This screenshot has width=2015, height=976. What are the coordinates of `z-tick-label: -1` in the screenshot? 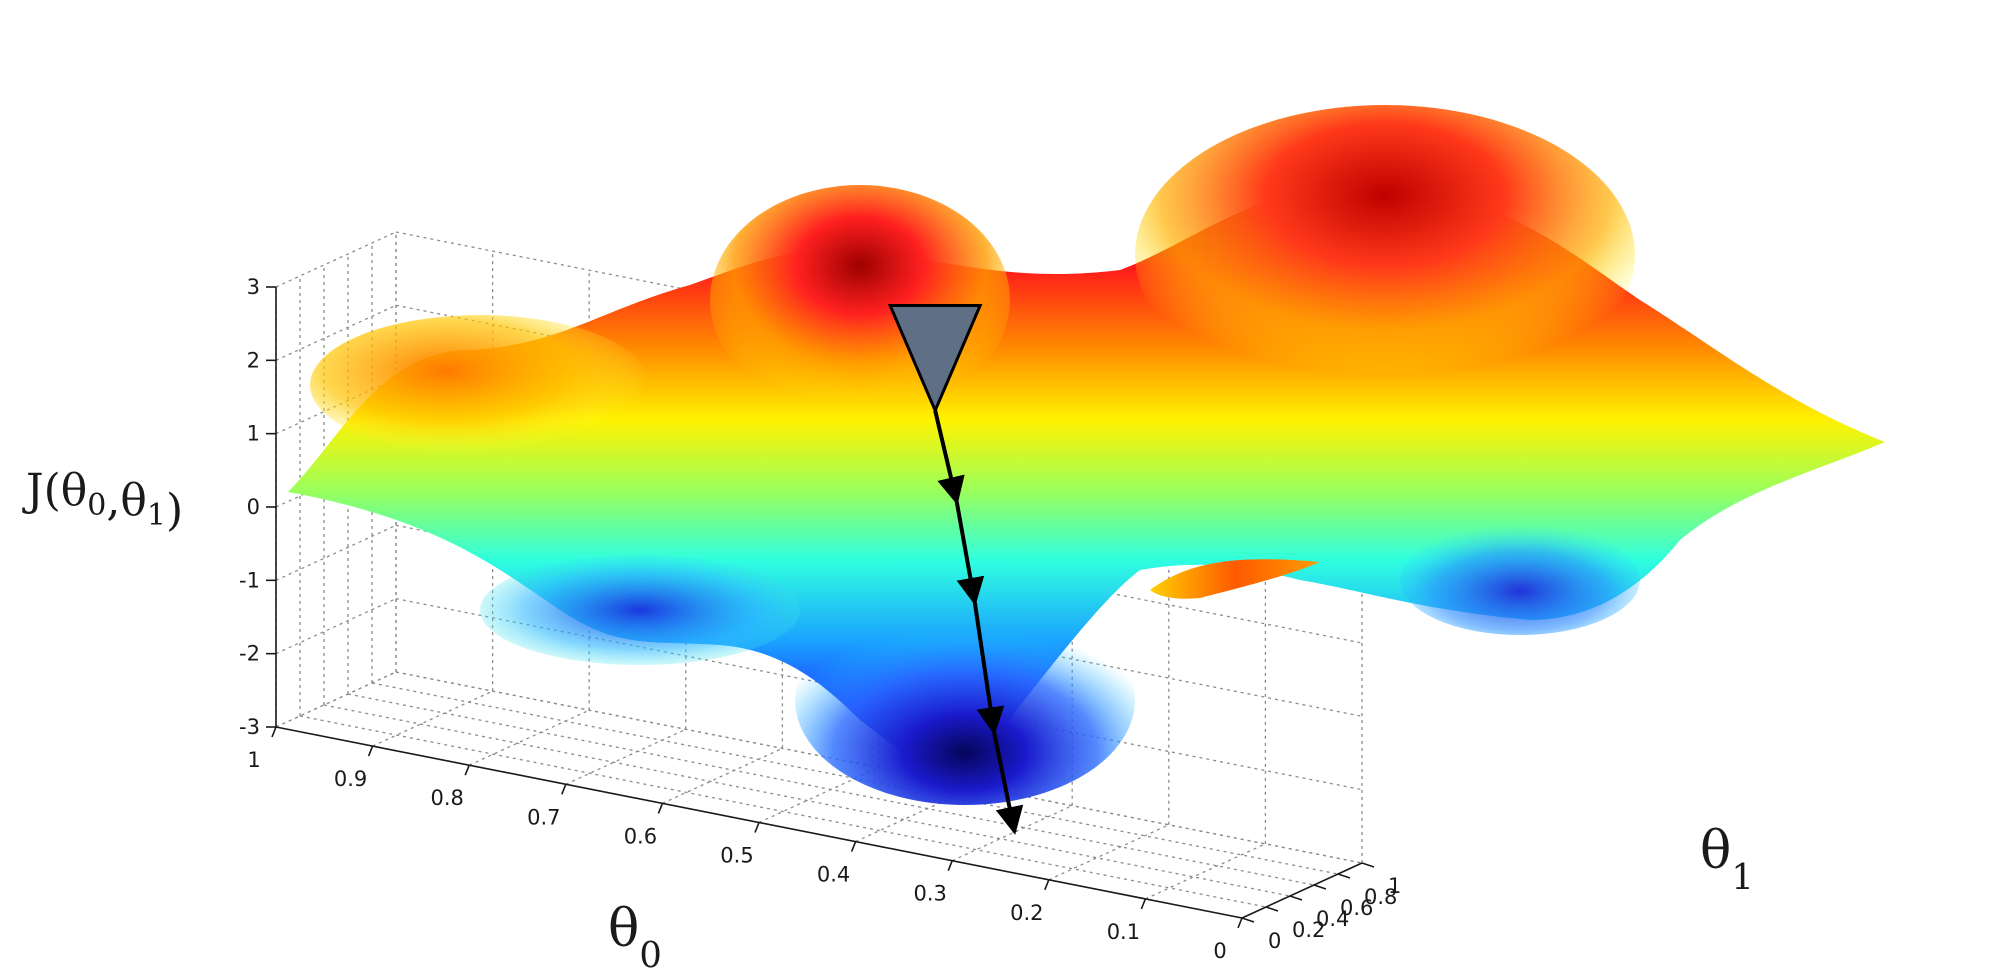 It's located at (249, 580).